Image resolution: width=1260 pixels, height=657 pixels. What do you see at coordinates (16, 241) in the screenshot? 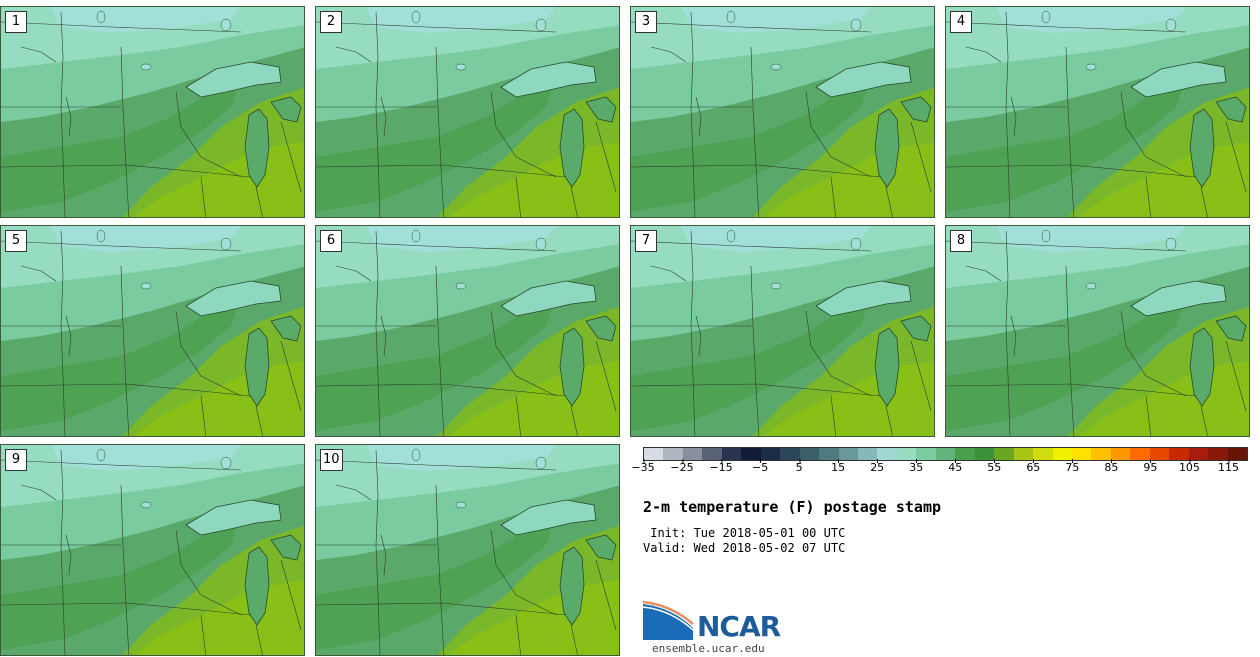
I see `panel-label: 5` at bounding box center [16, 241].